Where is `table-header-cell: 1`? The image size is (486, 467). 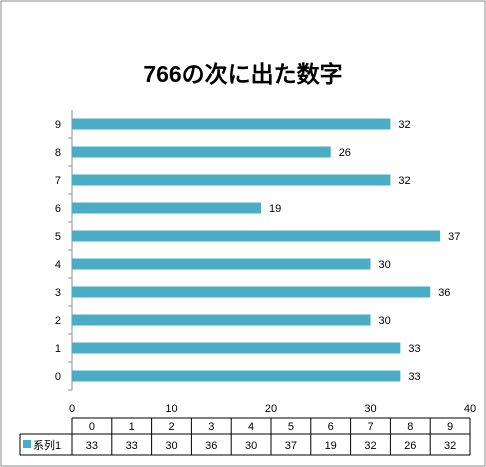
table-header-cell: 1 is located at coordinates (132, 427).